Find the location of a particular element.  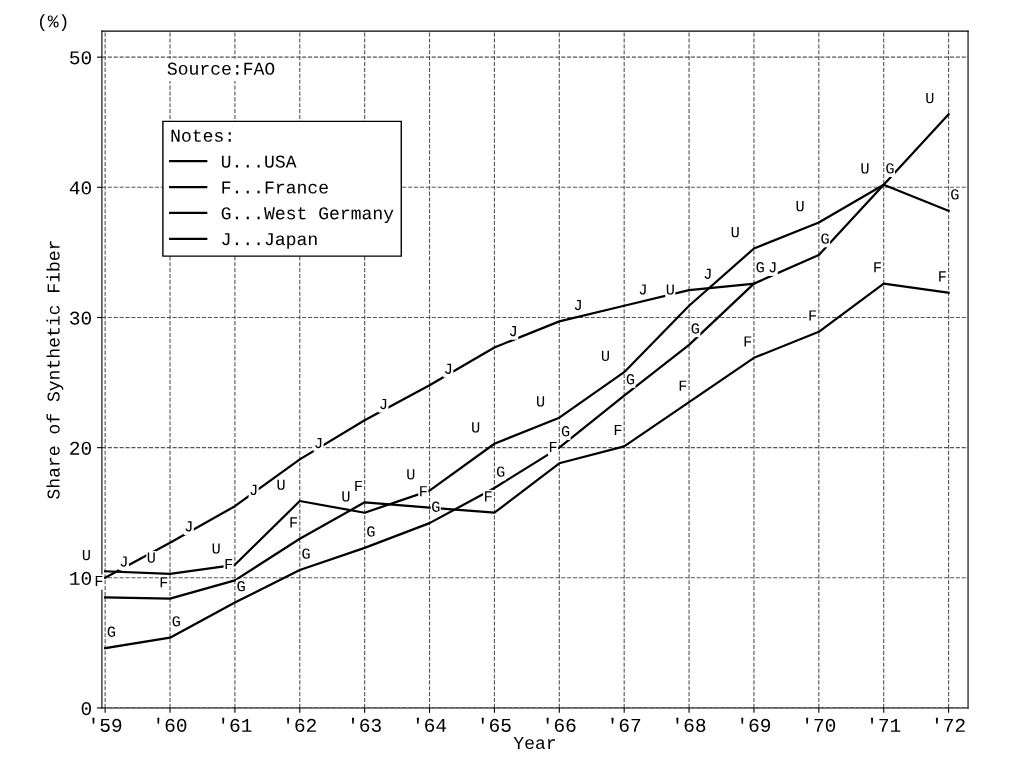

x-tick-label: '62 is located at coordinates (301, 724).